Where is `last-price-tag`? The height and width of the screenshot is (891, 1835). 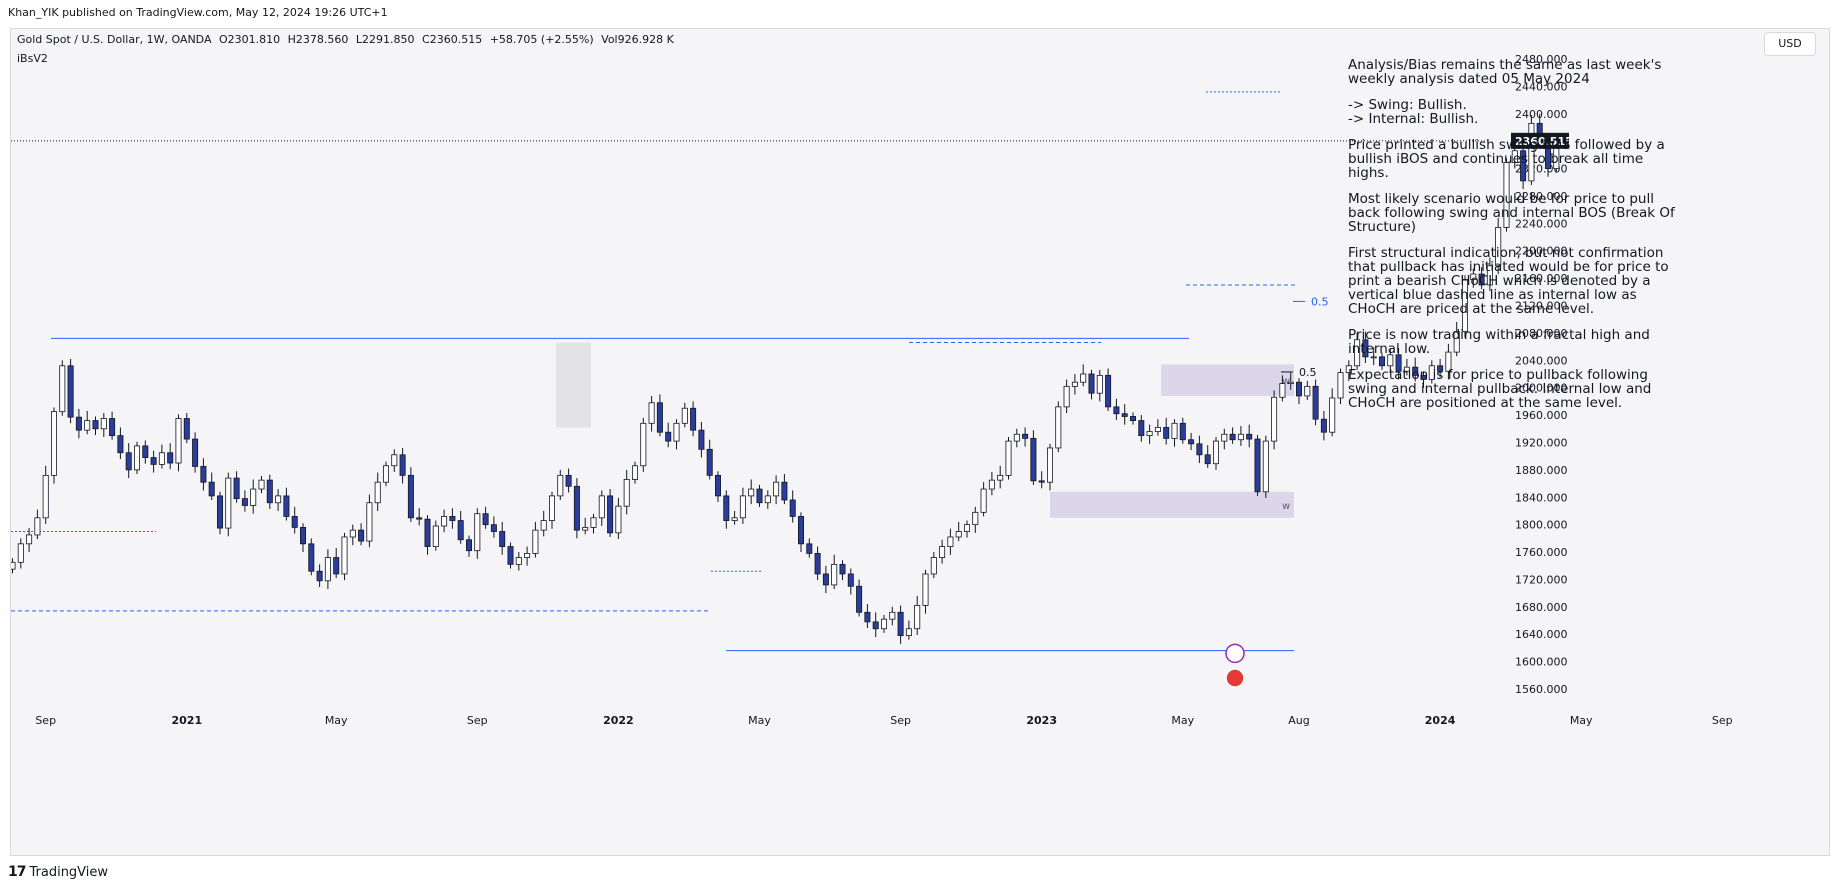
last-price-tag is located at coordinates (1540, 140).